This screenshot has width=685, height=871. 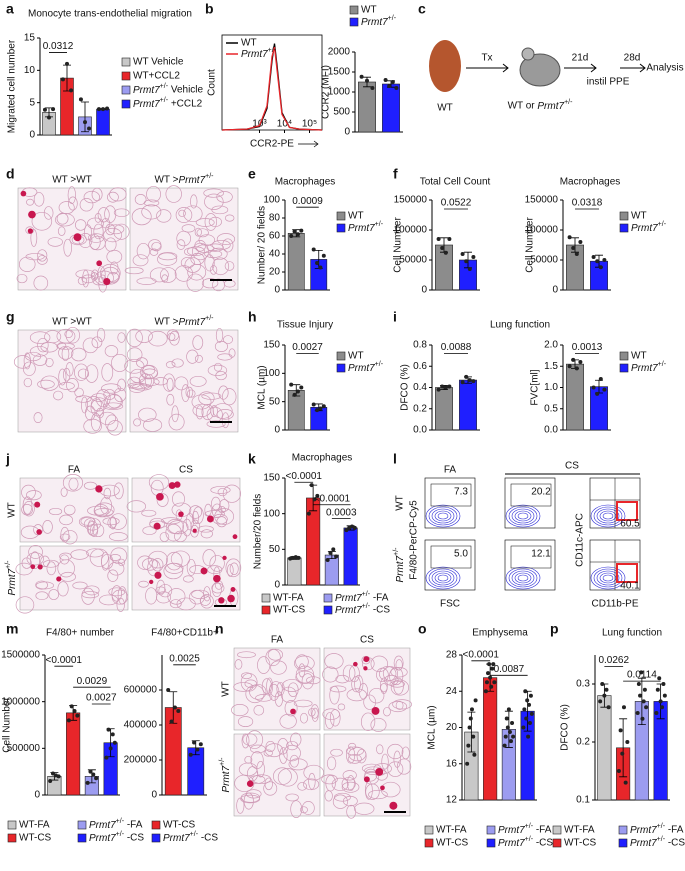 What do you see at coordinates (422, 9) in the screenshot?
I see `panel-letter: c` at bounding box center [422, 9].